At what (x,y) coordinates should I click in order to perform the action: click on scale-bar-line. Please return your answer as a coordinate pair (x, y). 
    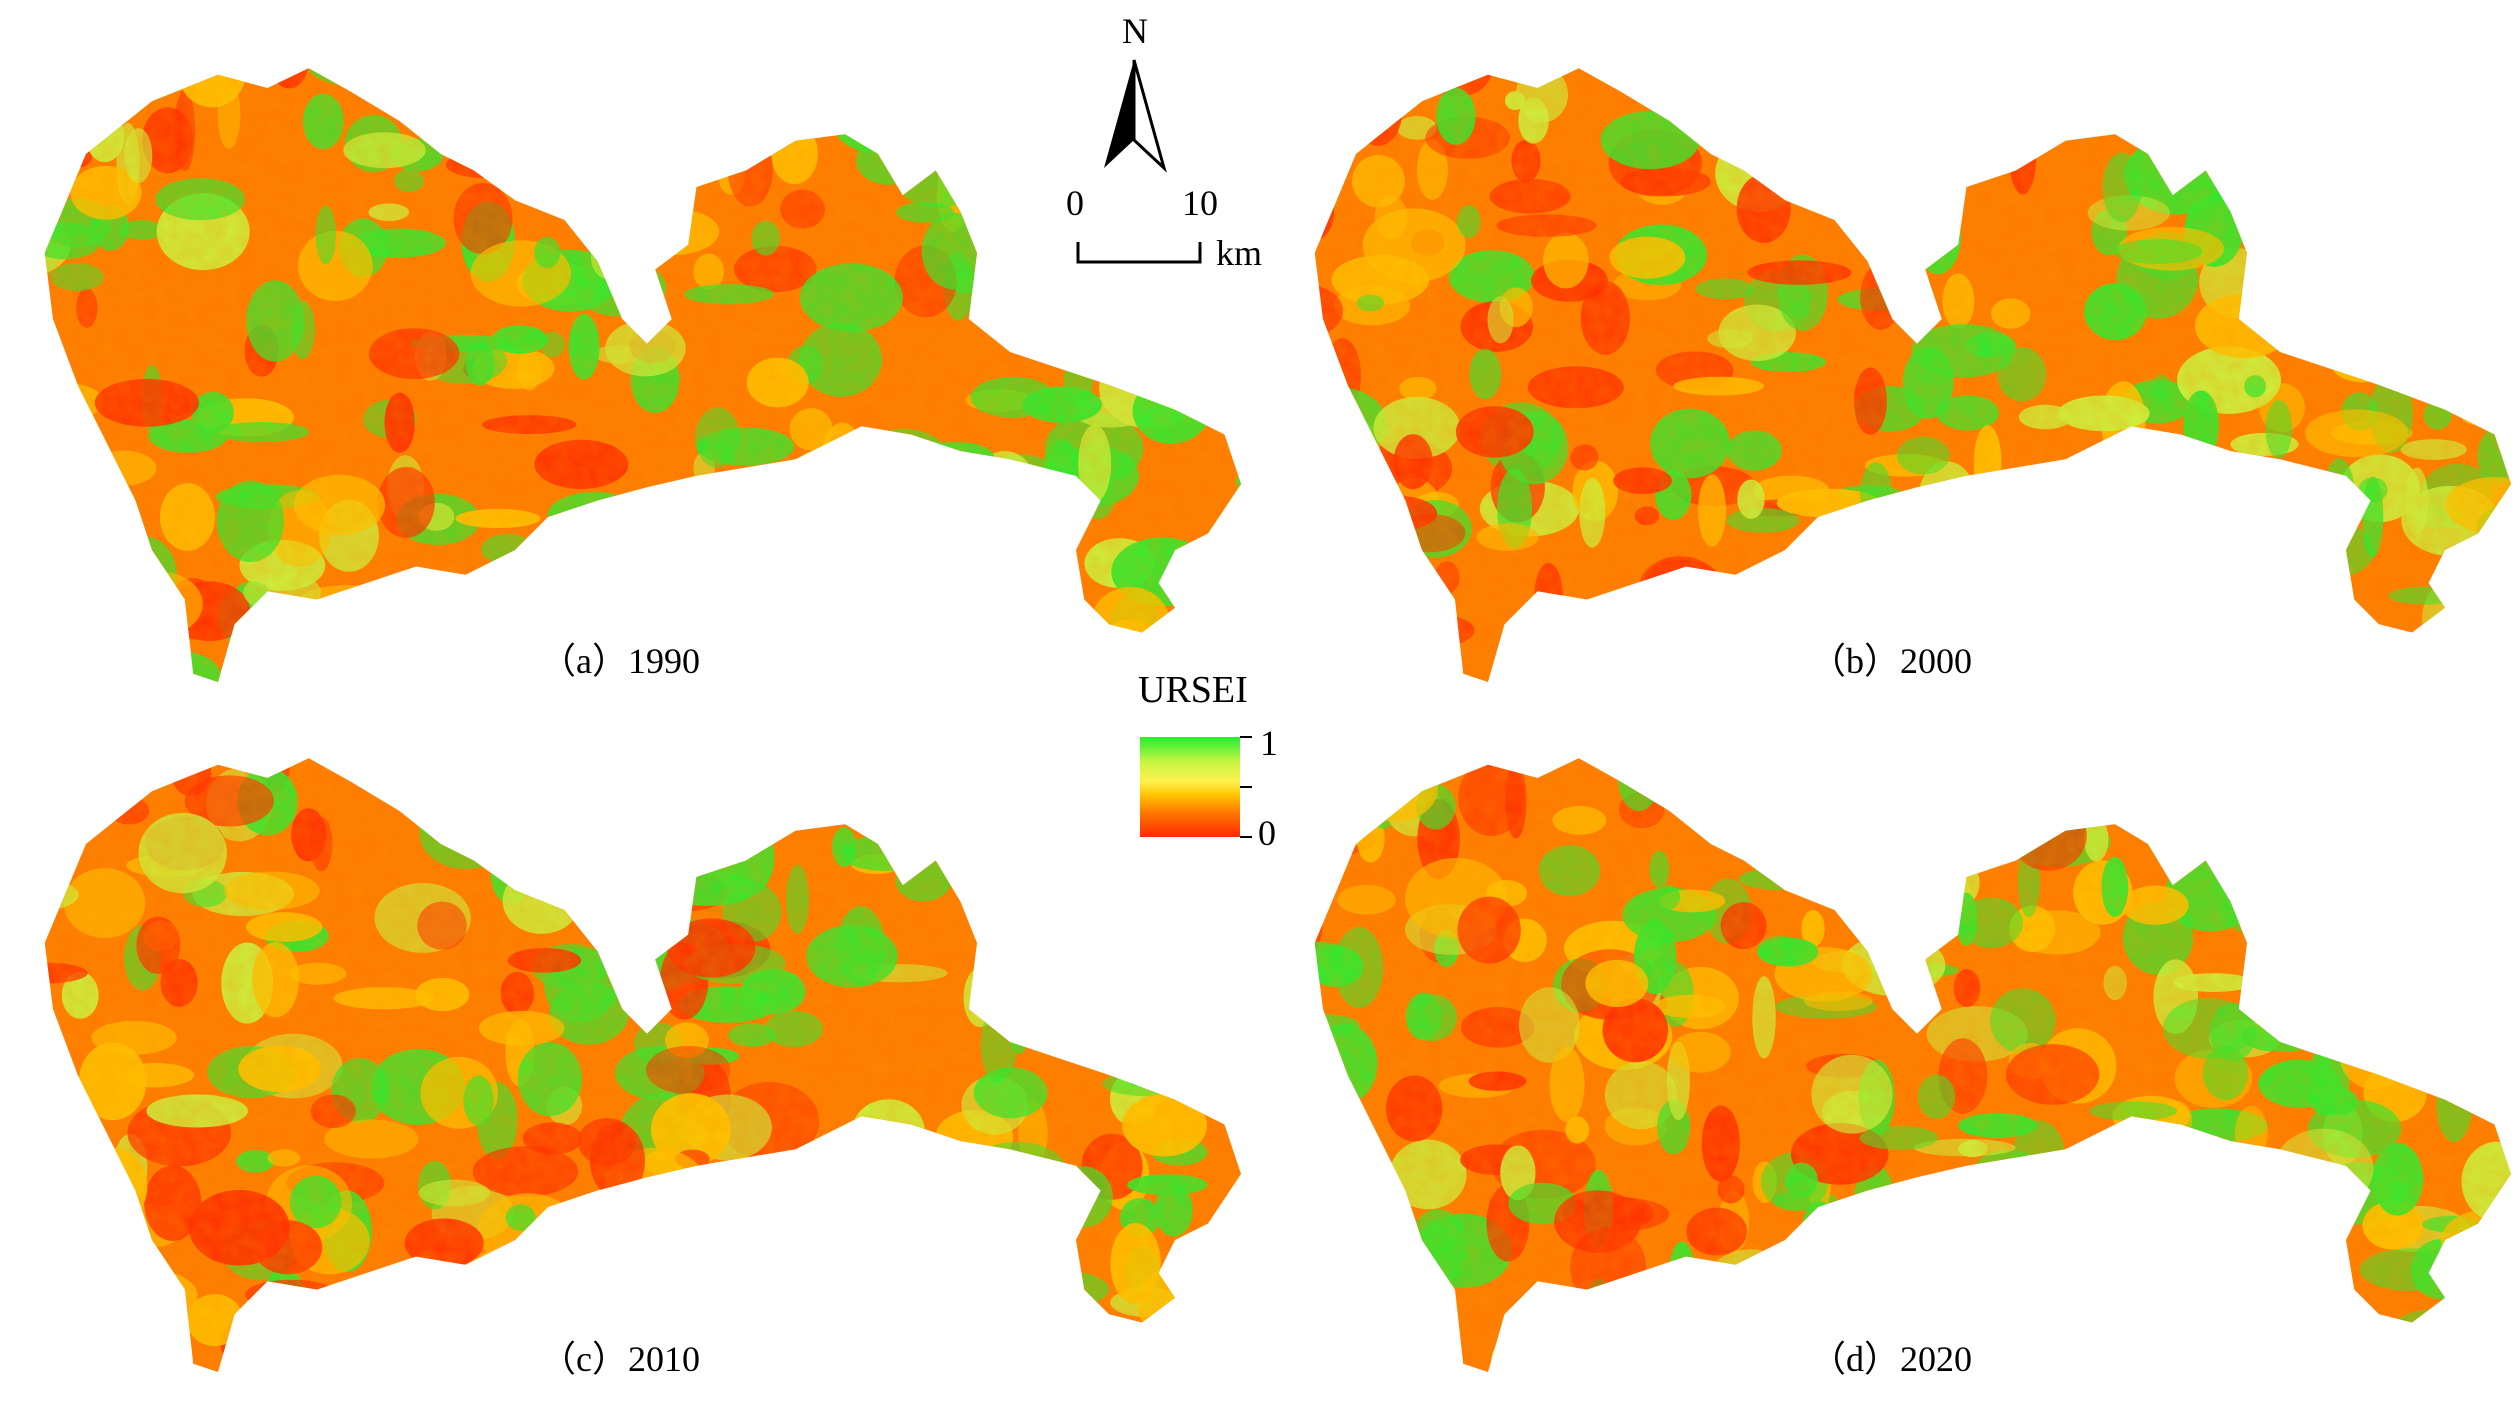
    Looking at the image, I should click on (1139, 253).